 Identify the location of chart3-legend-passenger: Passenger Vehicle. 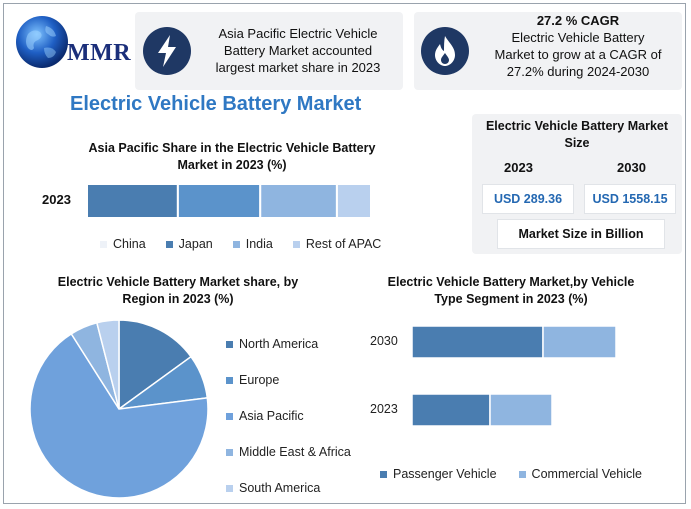
(438, 474).